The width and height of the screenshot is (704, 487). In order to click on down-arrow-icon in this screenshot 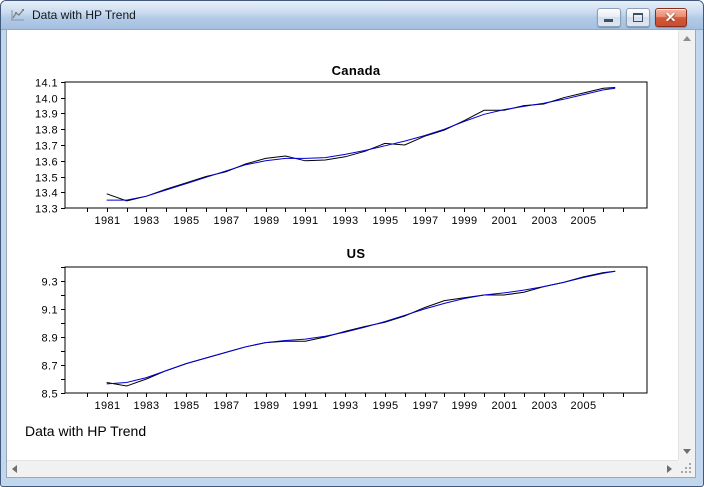, I will do `click(687, 451)`.